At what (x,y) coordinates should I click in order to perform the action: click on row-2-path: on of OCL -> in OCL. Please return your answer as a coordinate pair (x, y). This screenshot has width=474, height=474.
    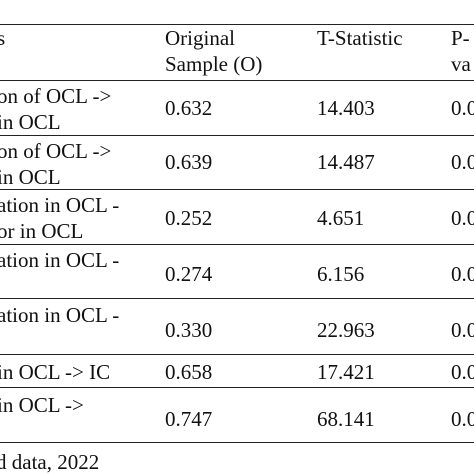
    Looking at the image, I should click on (55, 164).